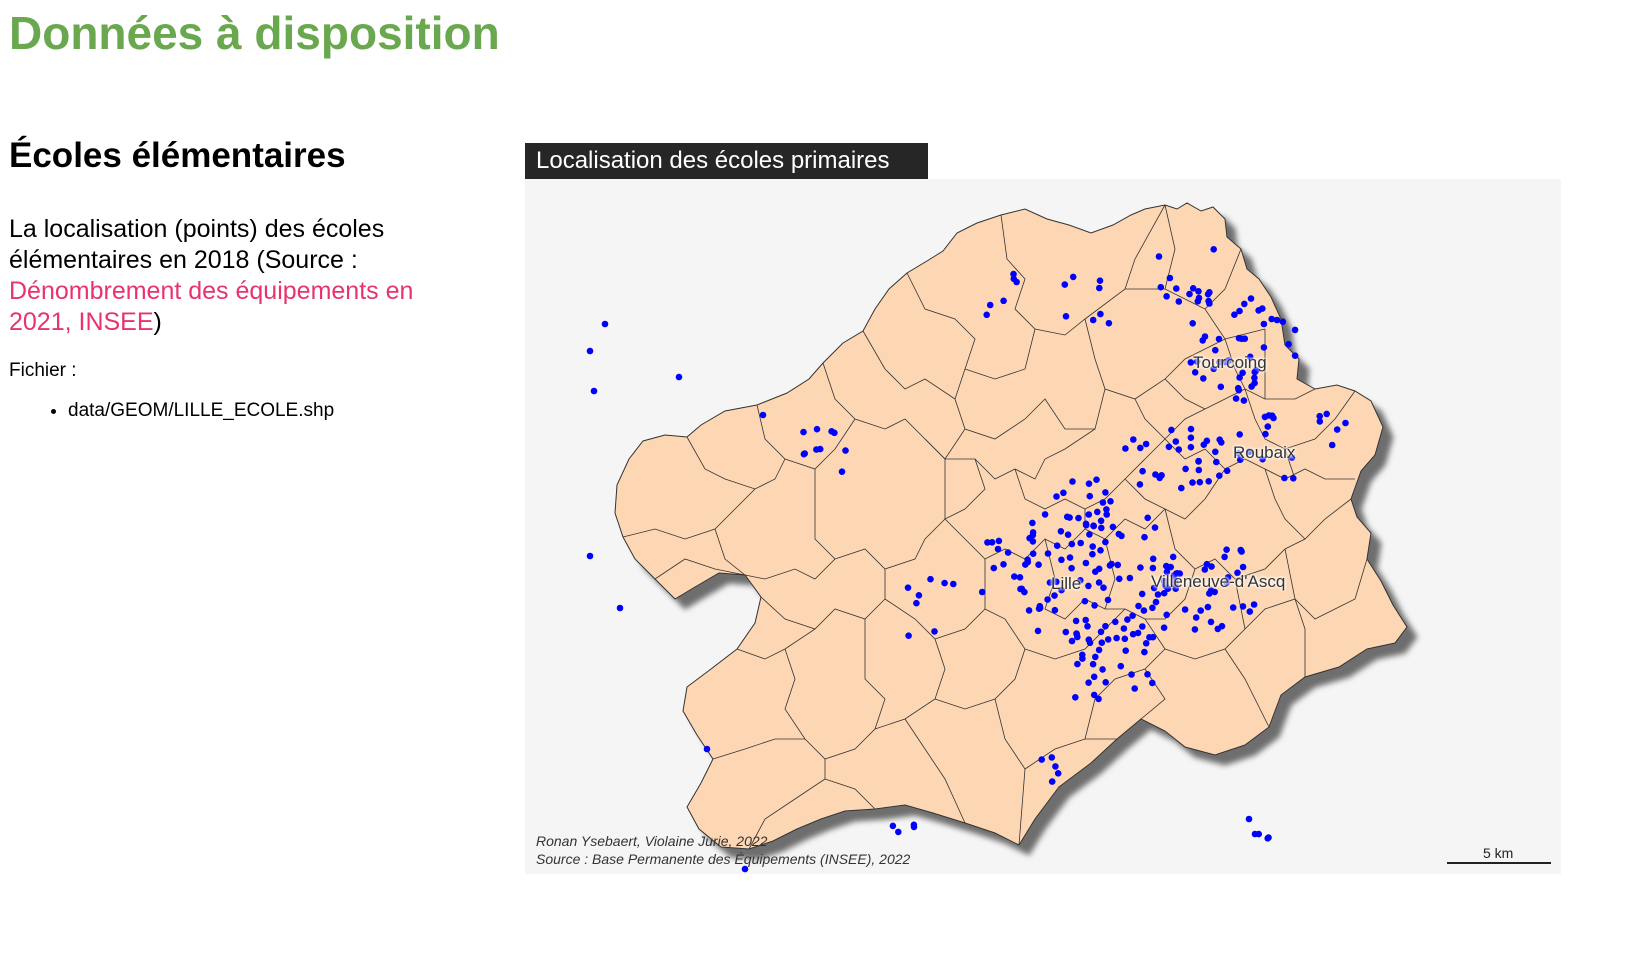  What do you see at coordinates (652, 841) in the screenshot?
I see `map-credit-authors: Ronan Ysebaert, Violaine Jurie, 2022` at bounding box center [652, 841].